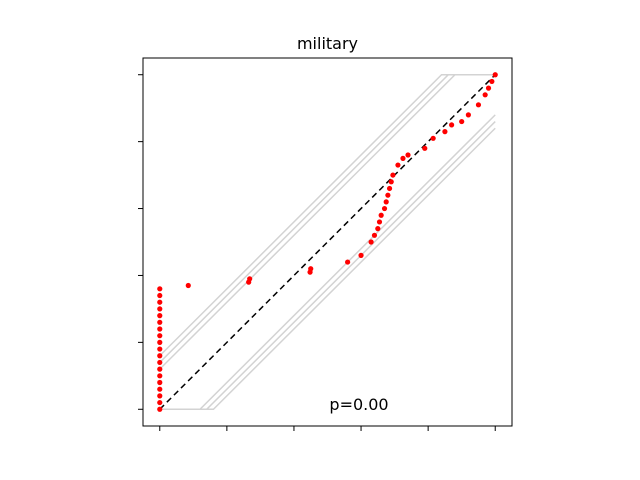 This screenshot has height=480, width=640. I want to click on p-value-annotation: p=0.00, so click(358, 404).